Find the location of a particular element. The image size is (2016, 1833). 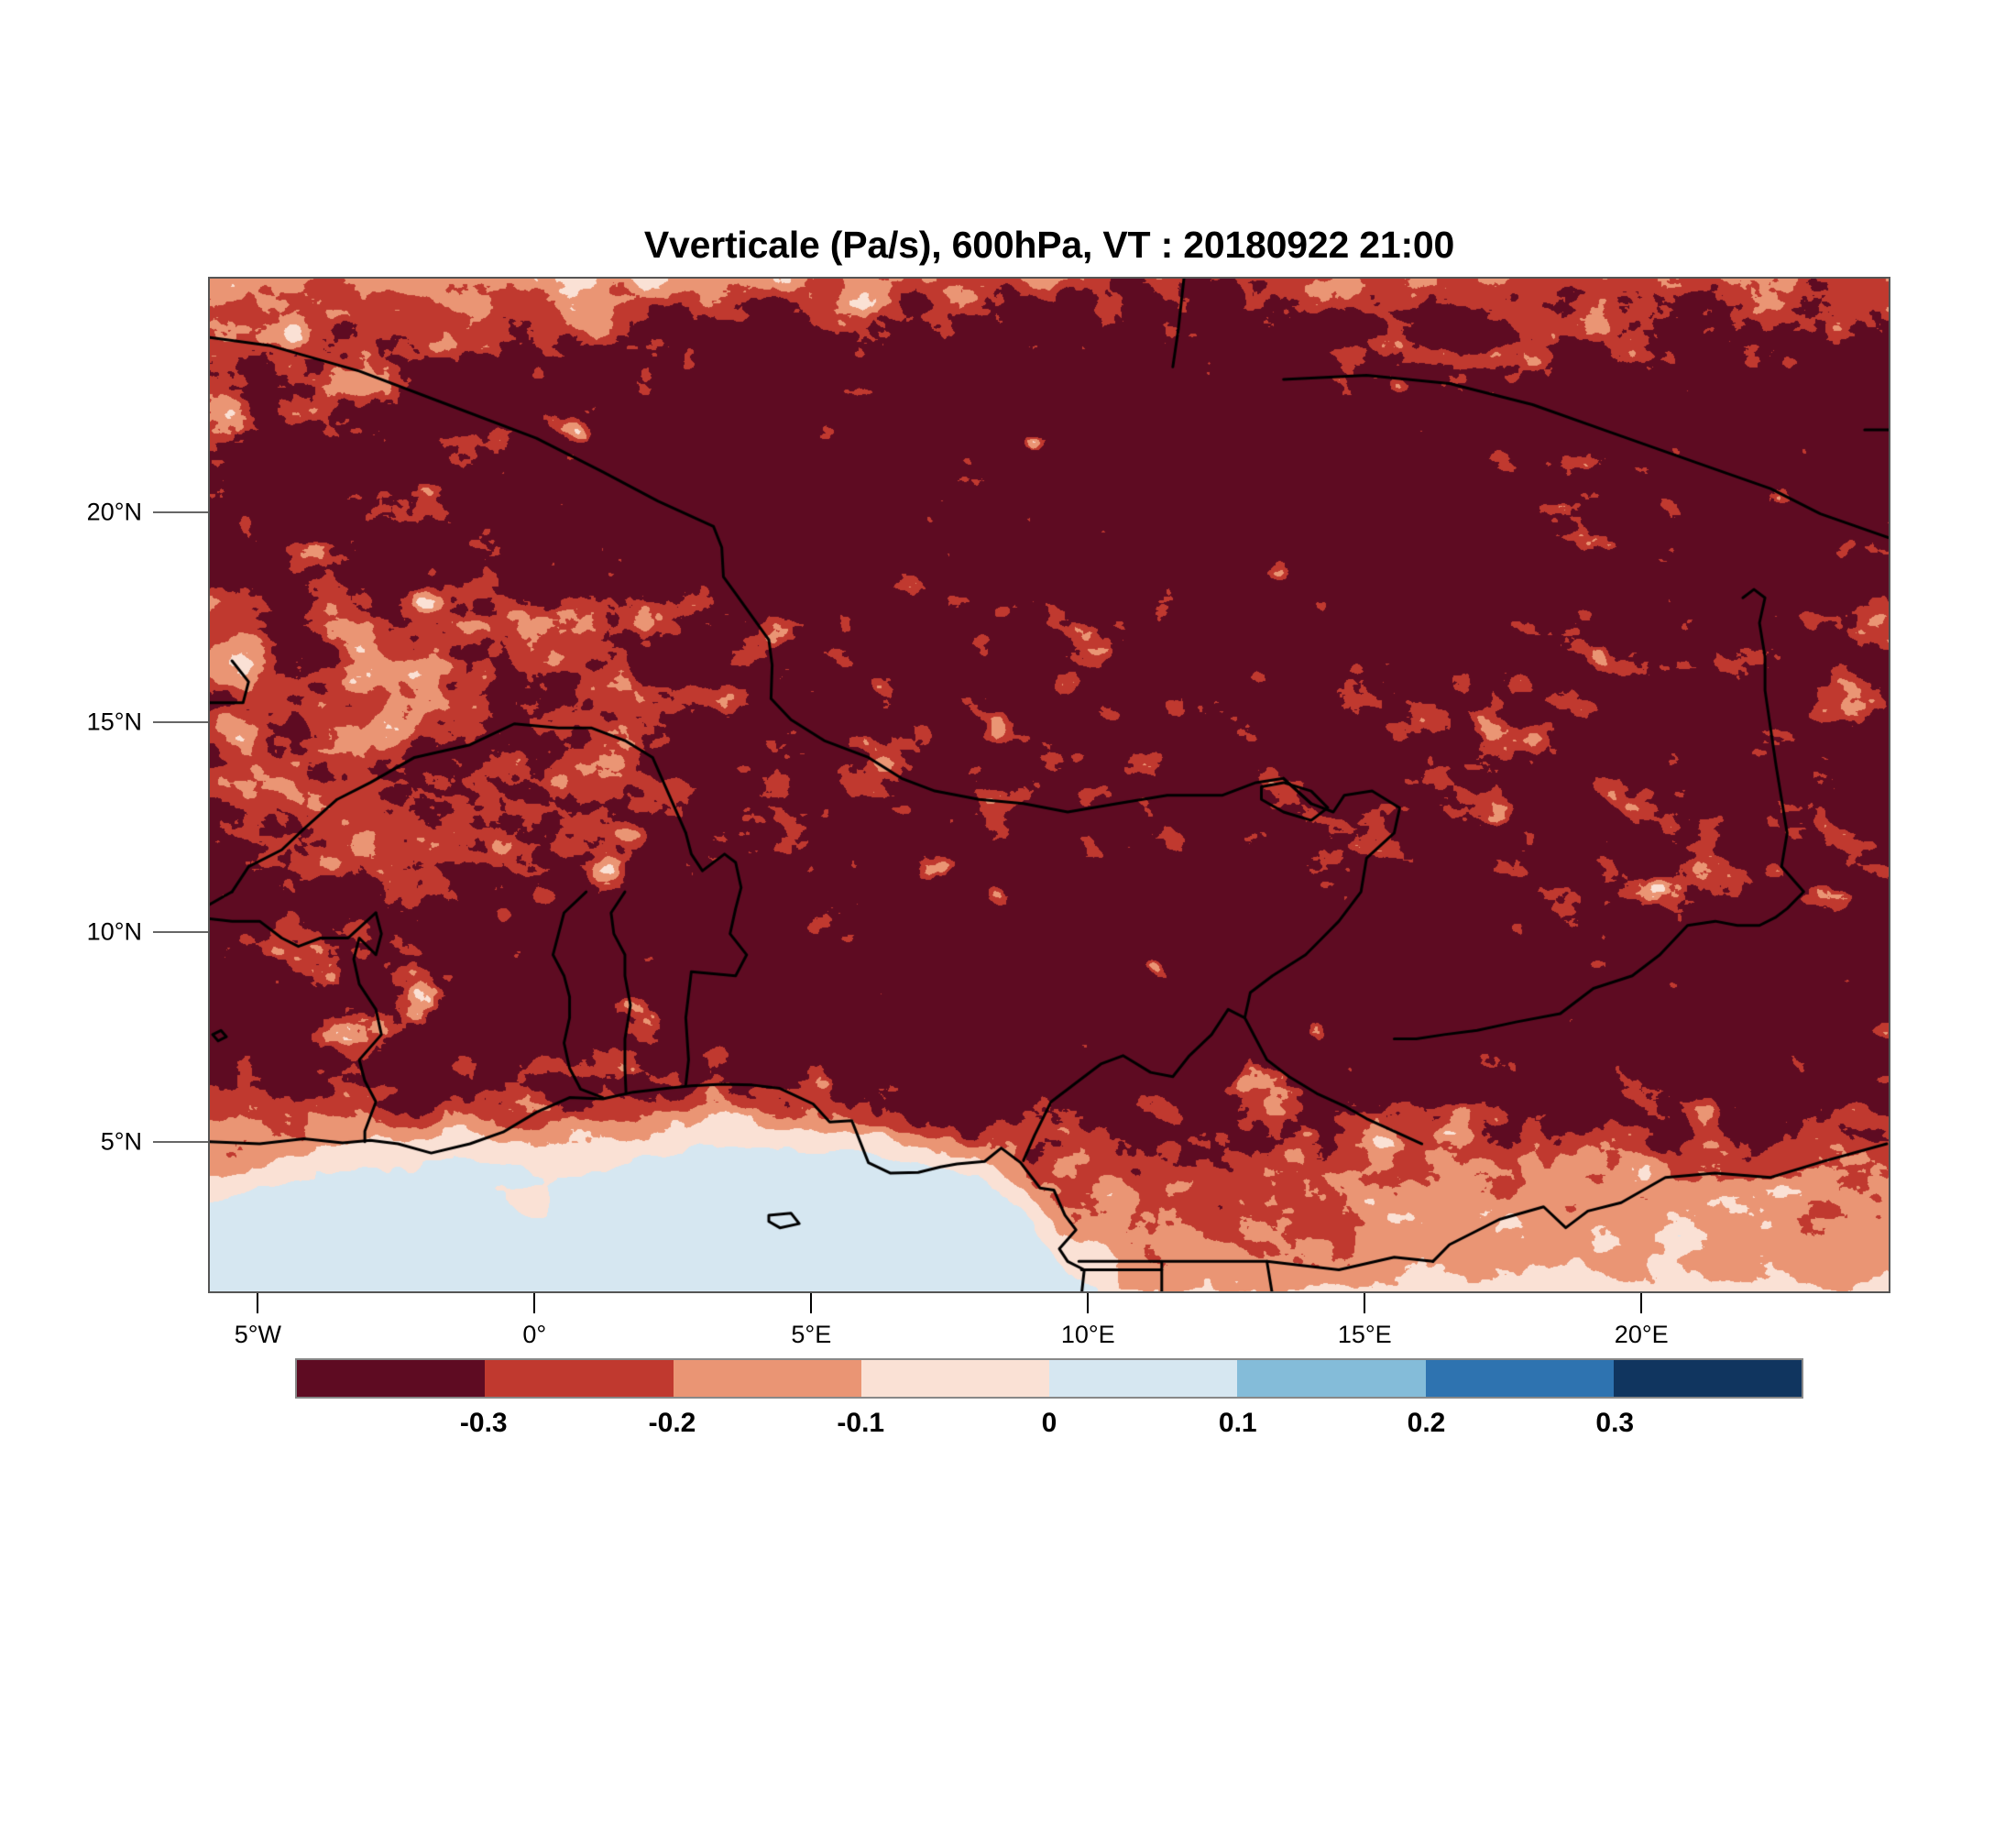

colorbar-tick-label-5: 0.2 is located at coordinates (1426, 1423).